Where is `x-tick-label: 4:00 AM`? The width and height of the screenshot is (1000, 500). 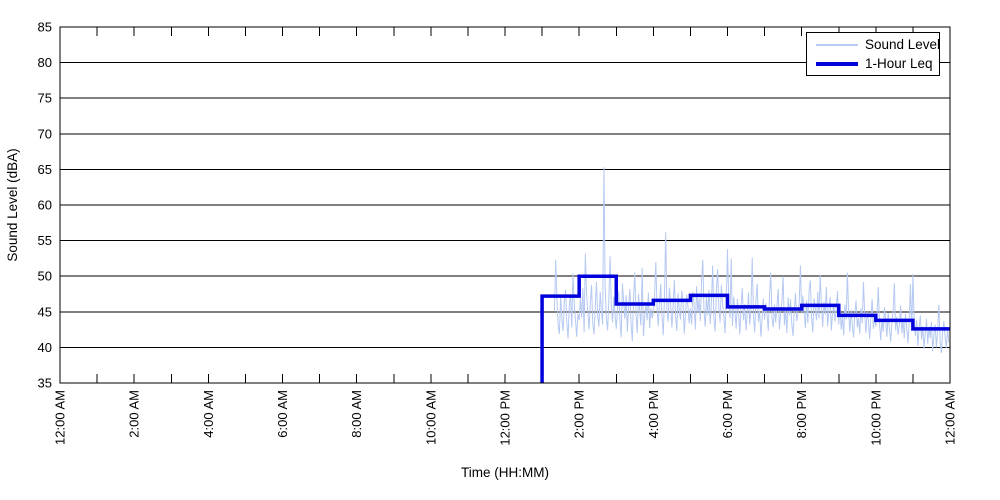
x-tick-label: 4:00 AM is located at coordinates (208, 414).